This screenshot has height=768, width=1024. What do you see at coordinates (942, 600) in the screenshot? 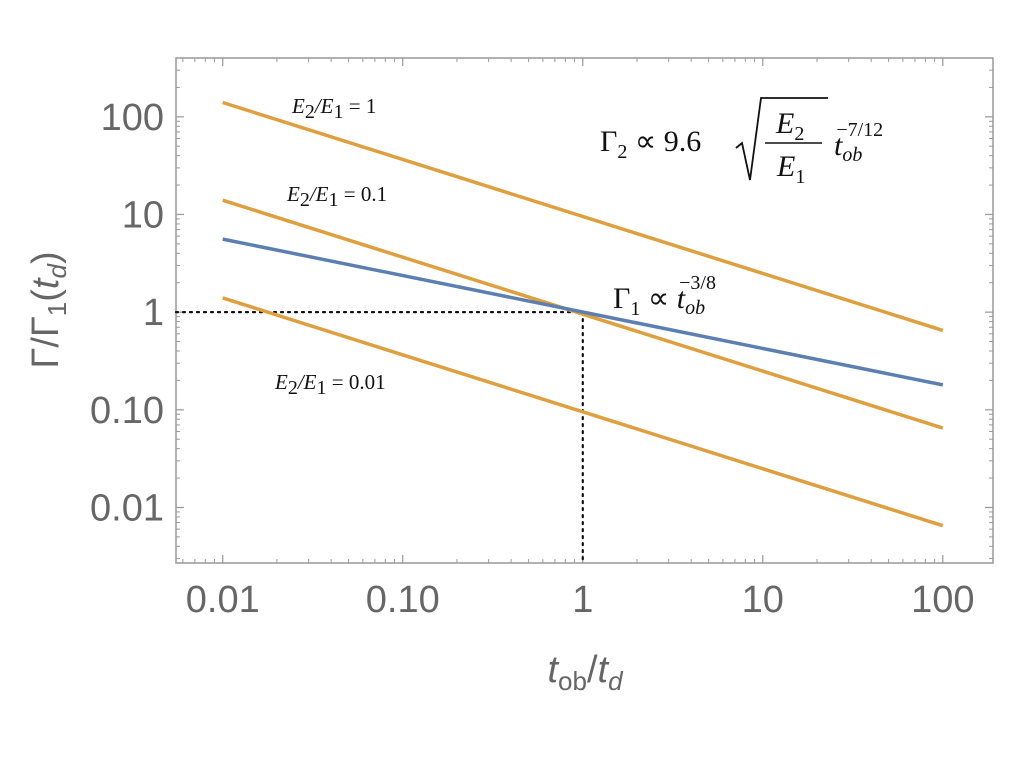
I see `x-tick-label: 100` at bounding box center [942, 600].